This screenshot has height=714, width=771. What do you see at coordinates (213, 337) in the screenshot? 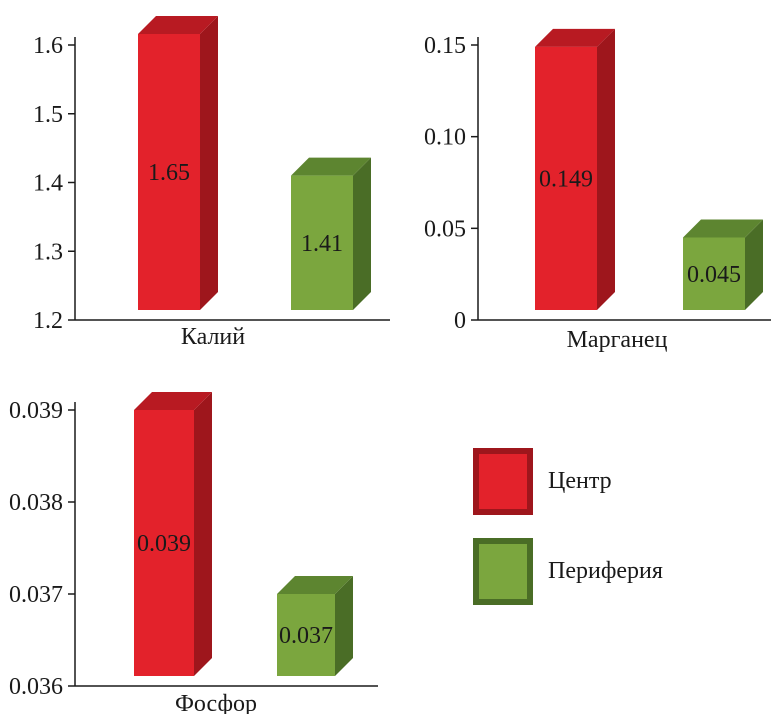
I see `category-label: Калий` at bounding box center [213, 337].